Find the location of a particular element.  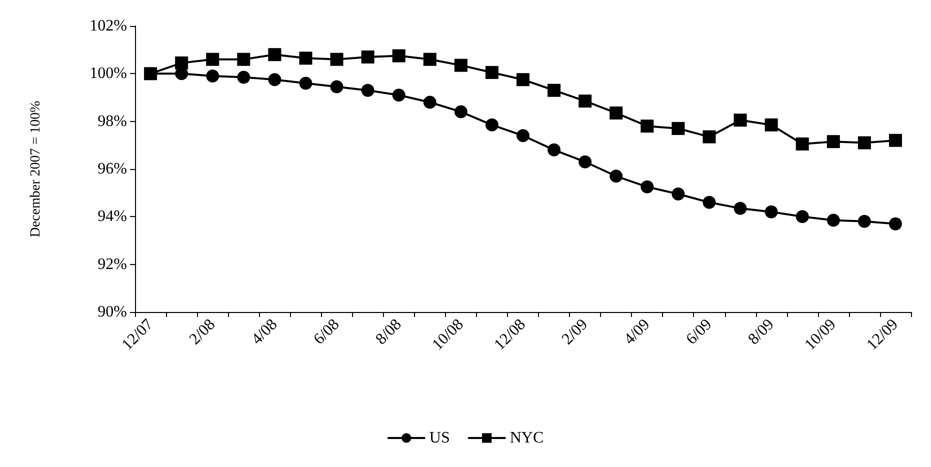

x-tick-label: 2/09 is located at coordinates (575, 332).